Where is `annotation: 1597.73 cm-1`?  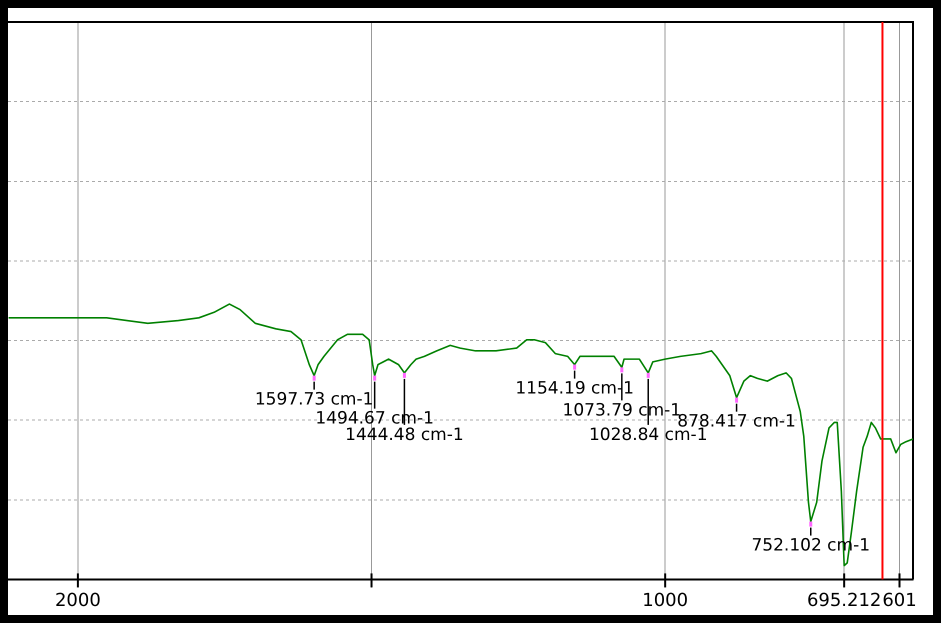 annotation: 1597.73 cm-1 is located at coordinates (314, 400).